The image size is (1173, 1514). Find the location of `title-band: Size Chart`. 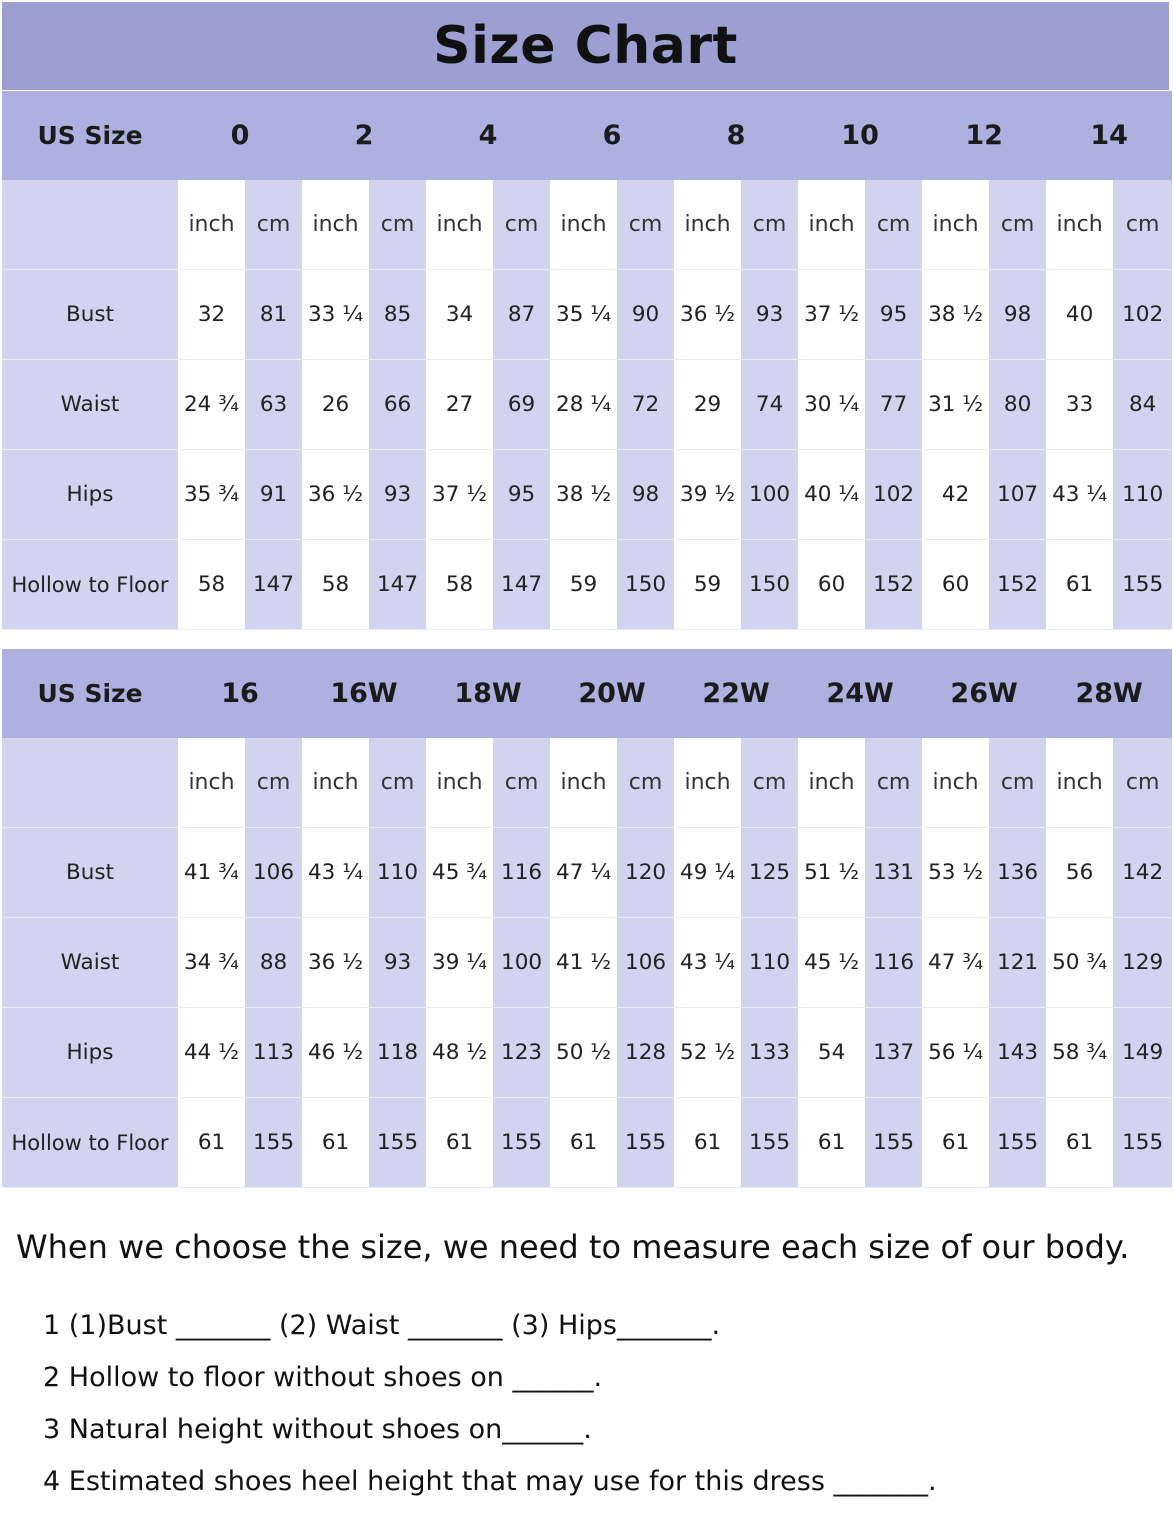

title-band: Size Chart is located at coordinates (585, 46).